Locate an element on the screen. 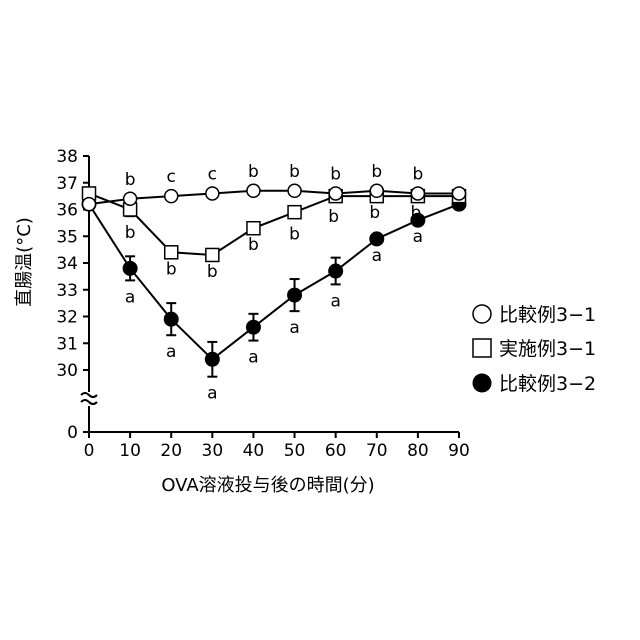 This screenshot has width=640, height=640. x-axis-title: OVA溶液投与後の時間(分) is located at coordinates (267, 485).